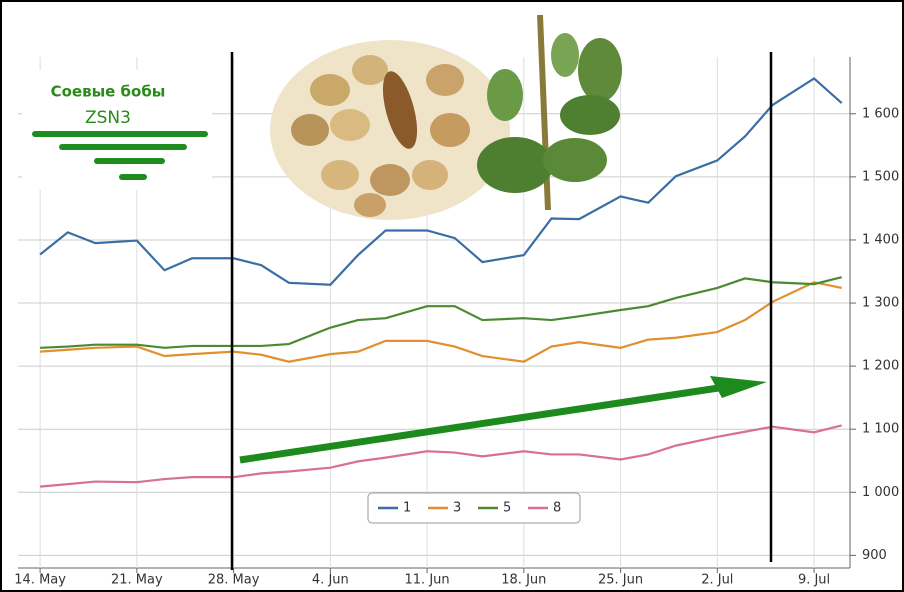 The image size is (904, 592). I want to click on y-tick-label: 1 400, so click(880, 239).